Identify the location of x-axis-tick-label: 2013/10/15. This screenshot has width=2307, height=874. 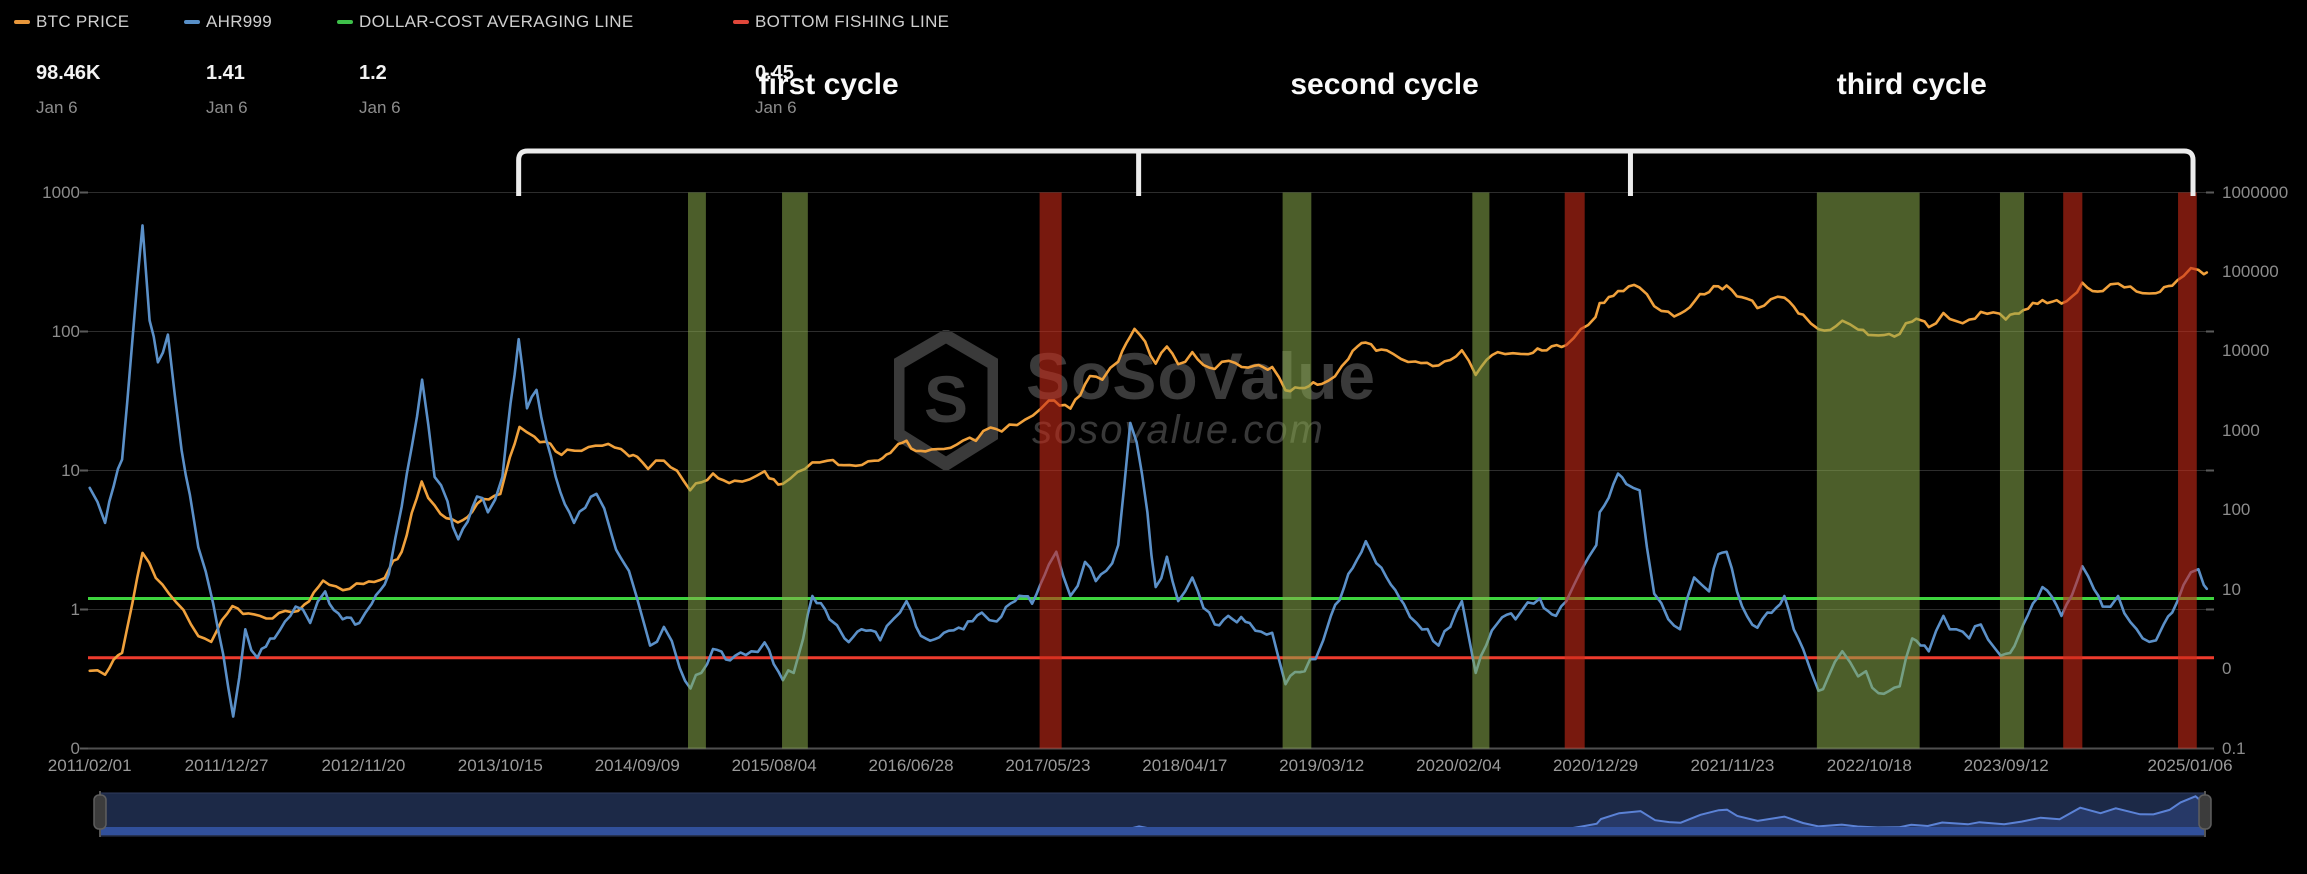
(500, 765).